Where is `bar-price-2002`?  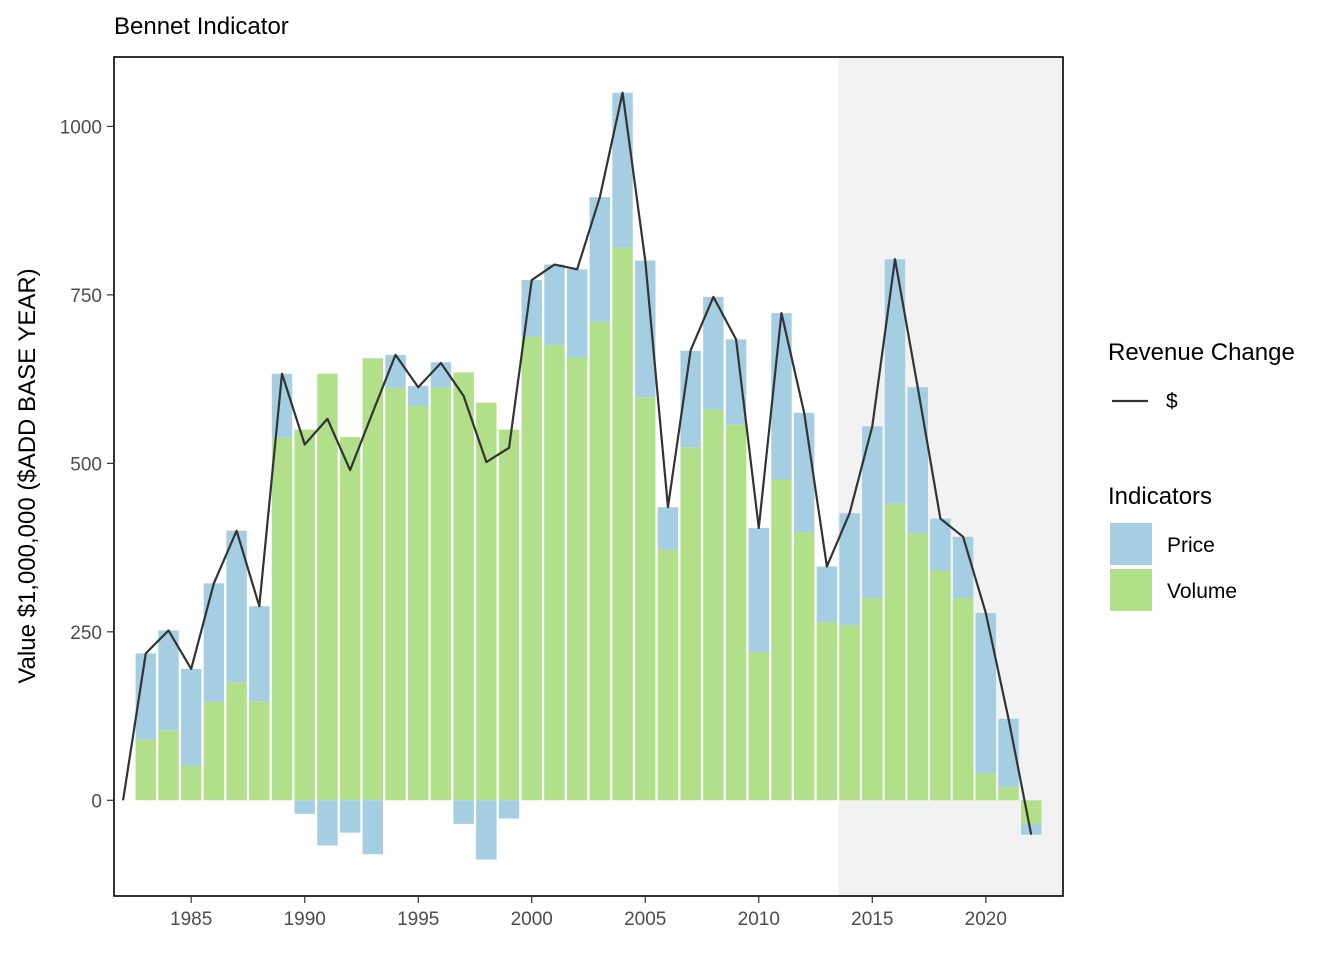 bar-price-2002 is located at coordinates (577, 313).